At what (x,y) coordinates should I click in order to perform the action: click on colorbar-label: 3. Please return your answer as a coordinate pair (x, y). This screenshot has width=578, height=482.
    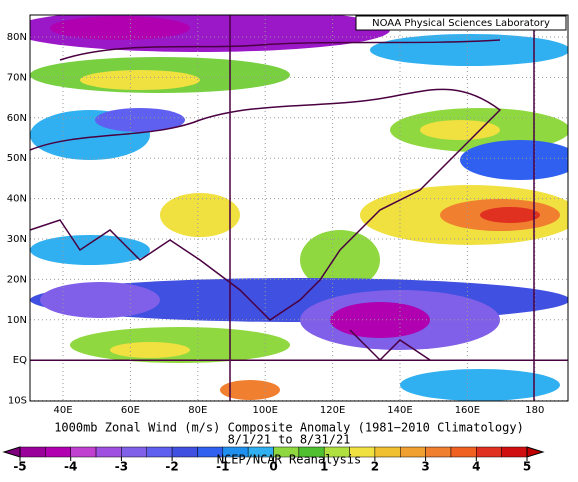
    Looking at the image, I should click on (425, 467).